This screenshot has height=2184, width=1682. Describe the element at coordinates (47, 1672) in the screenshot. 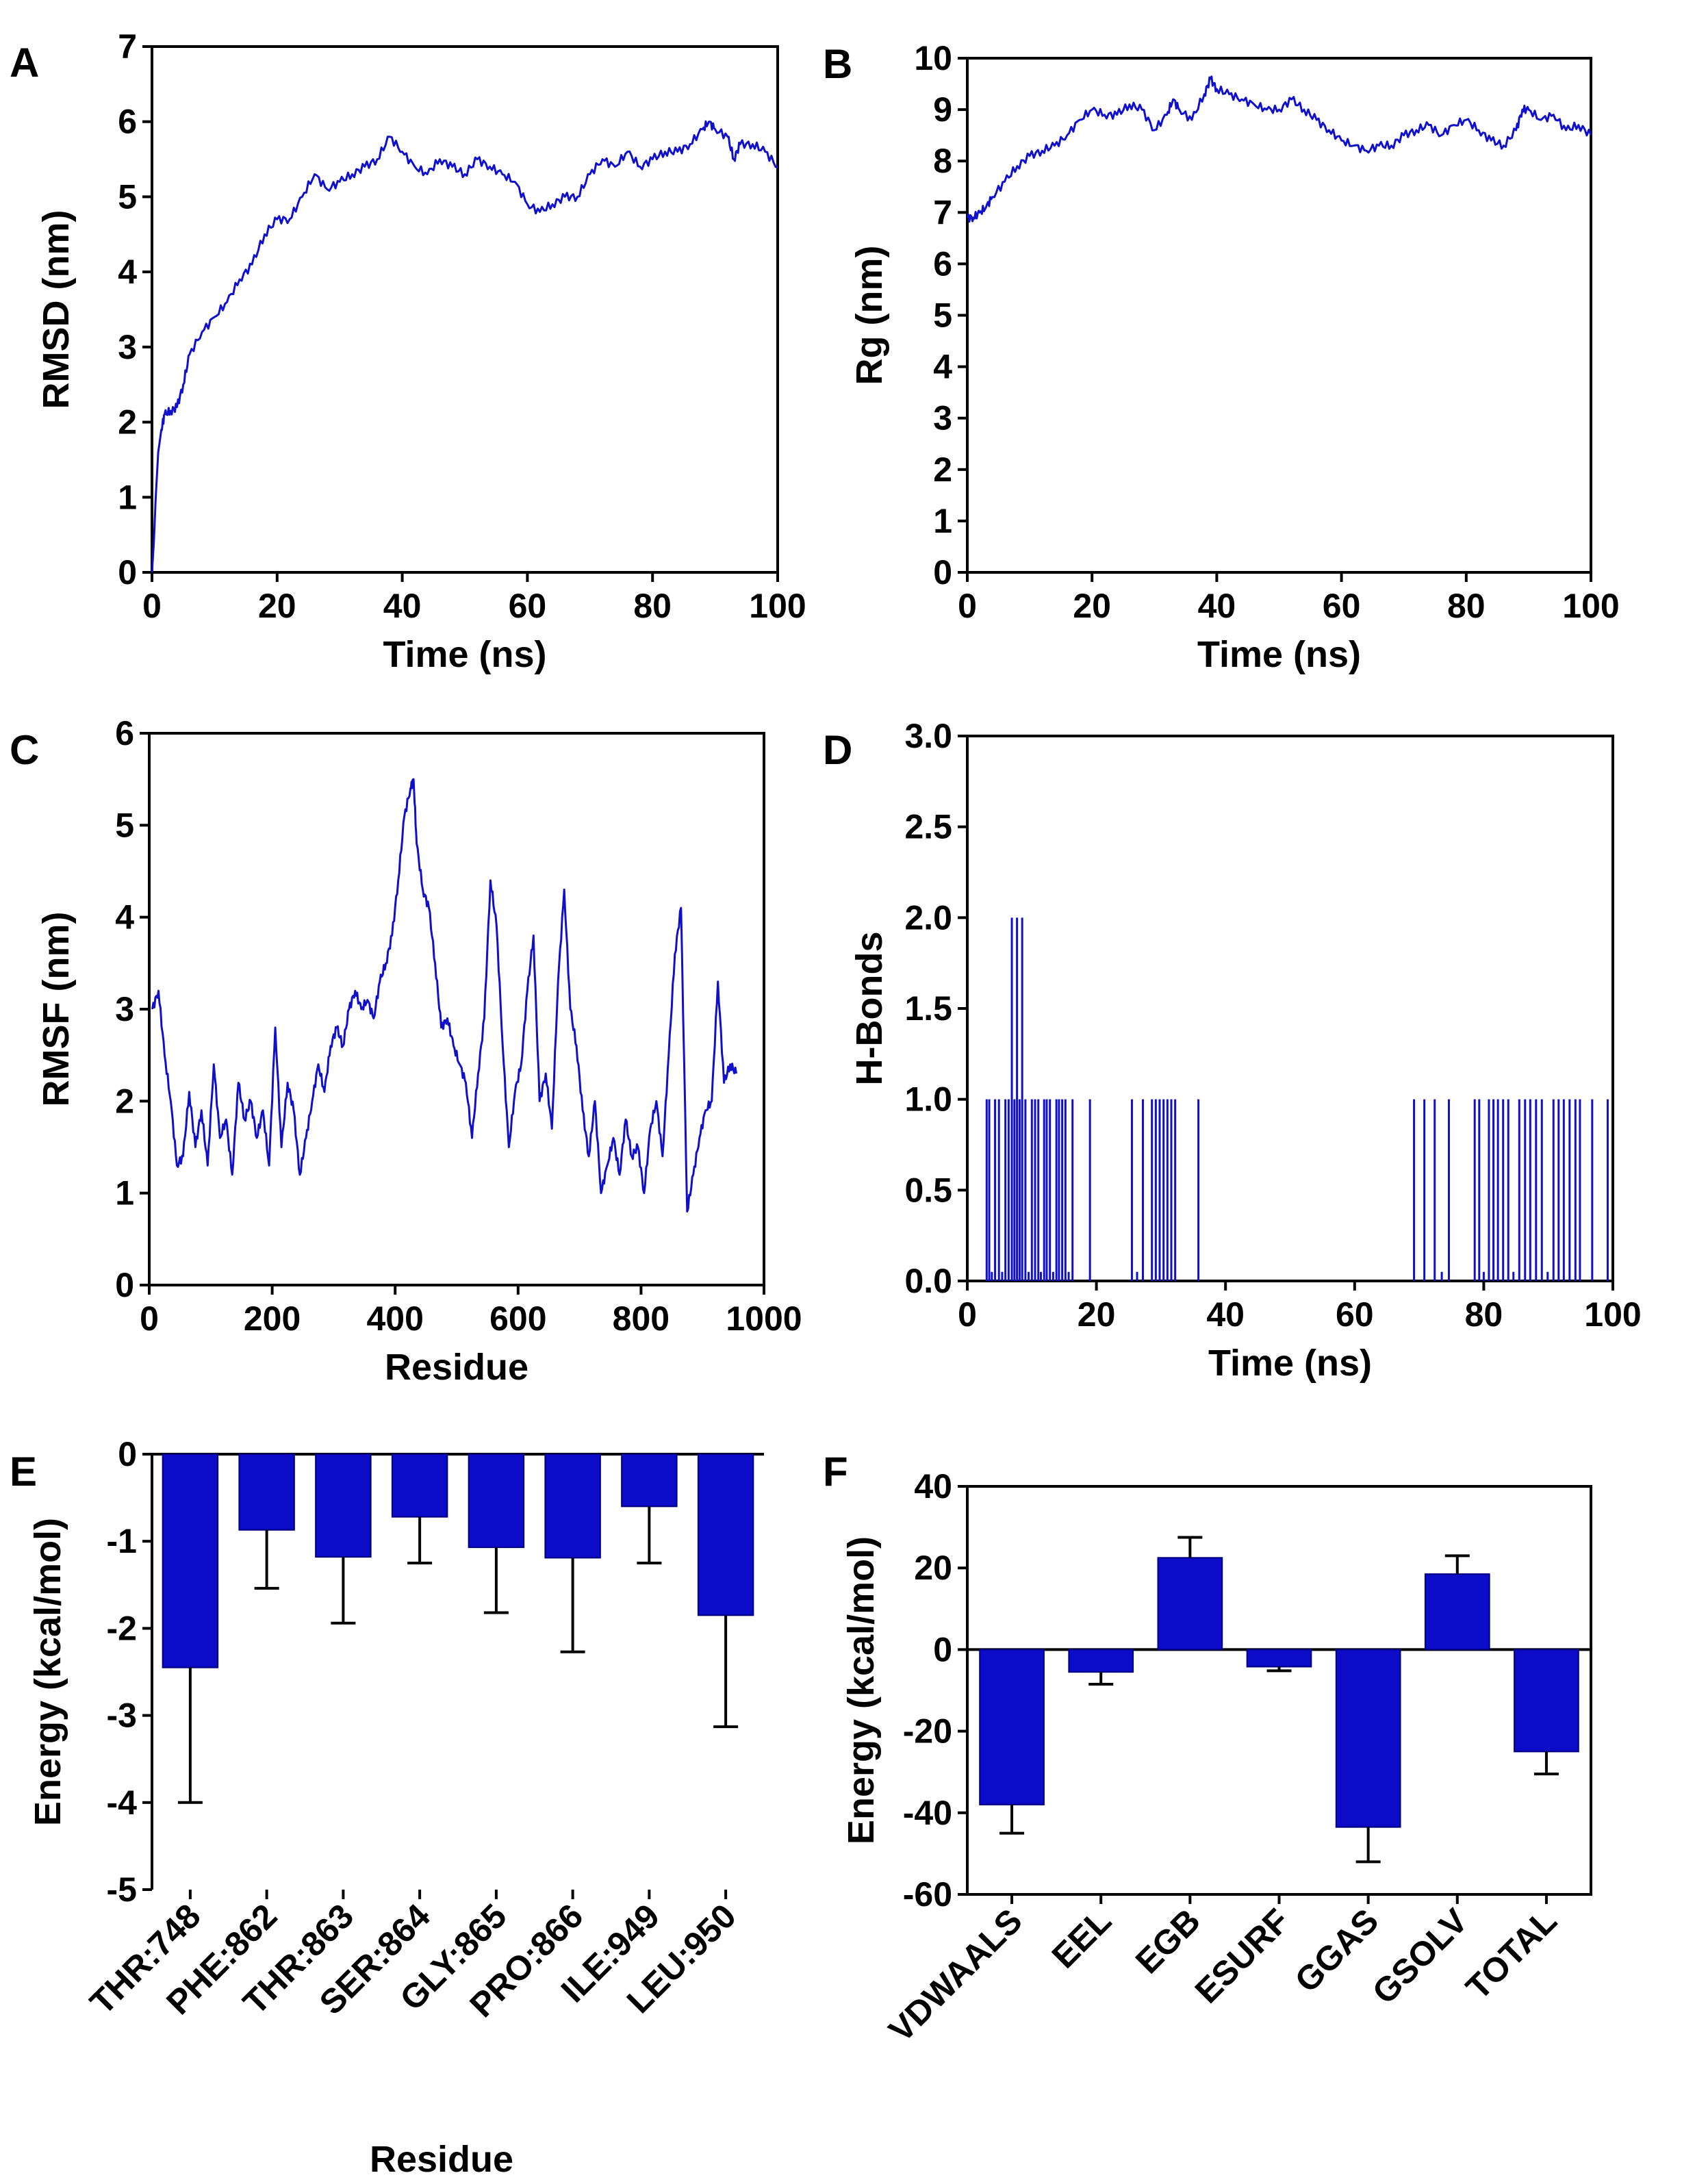

I see `y-axis-label: Energy (kcal/mol)` at that location.